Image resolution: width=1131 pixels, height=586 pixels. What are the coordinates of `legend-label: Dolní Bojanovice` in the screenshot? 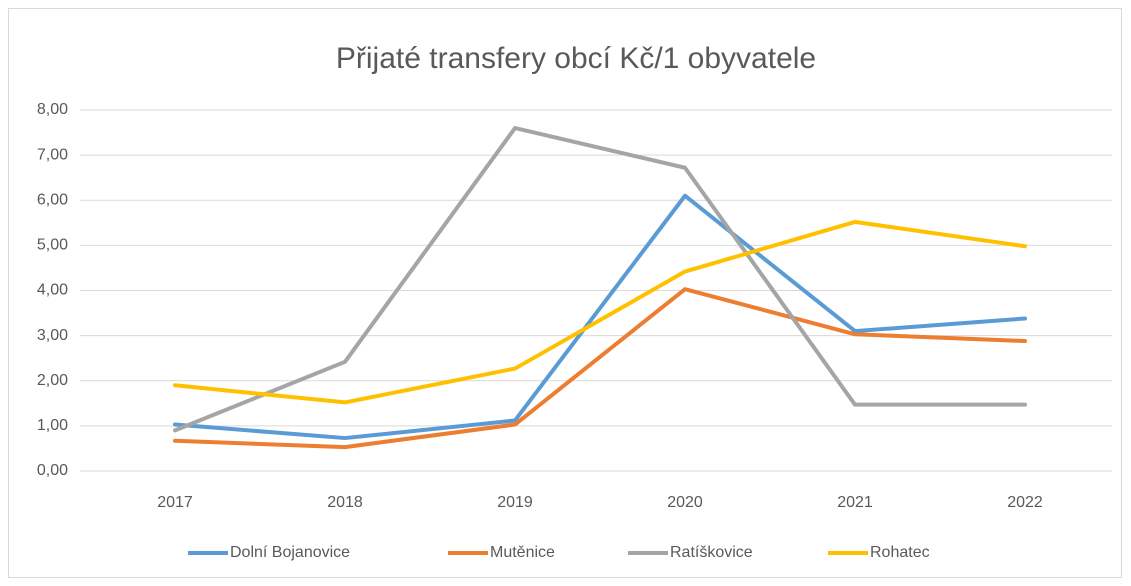 It's located at (290, 552).